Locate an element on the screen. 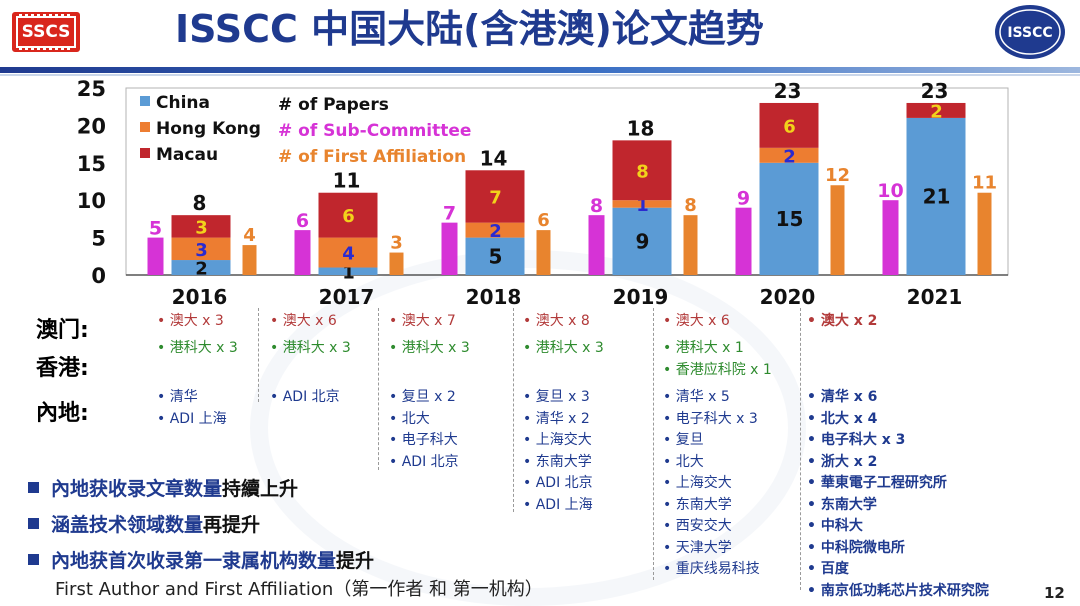 Image resolution: width=1080 pixels, height=606 pixels. macau-value-label: 6 is located at coordinates (789, 126).